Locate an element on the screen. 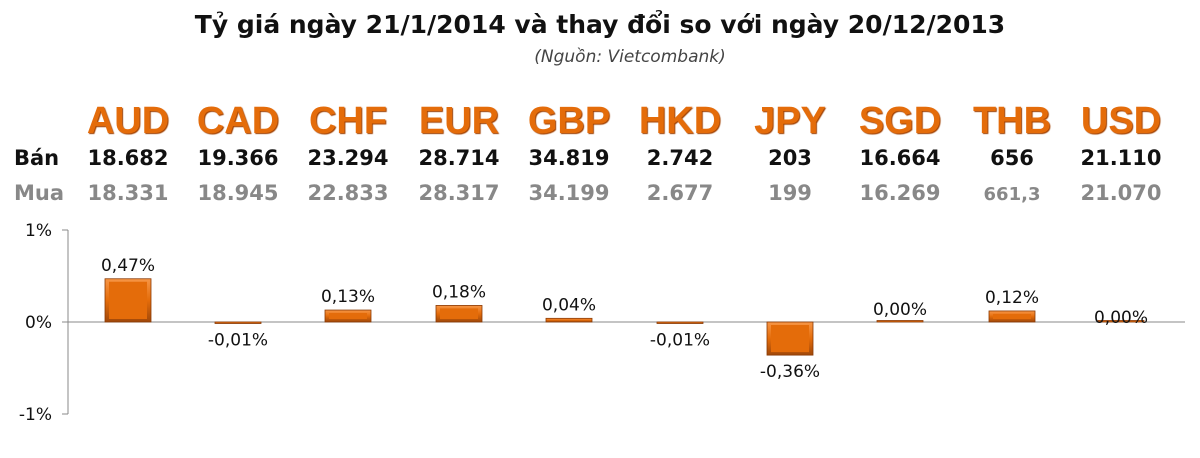 Image resolution: width=1200 pixels, height=458 pixels. bar-usd is located at coordinates (1121, 321).